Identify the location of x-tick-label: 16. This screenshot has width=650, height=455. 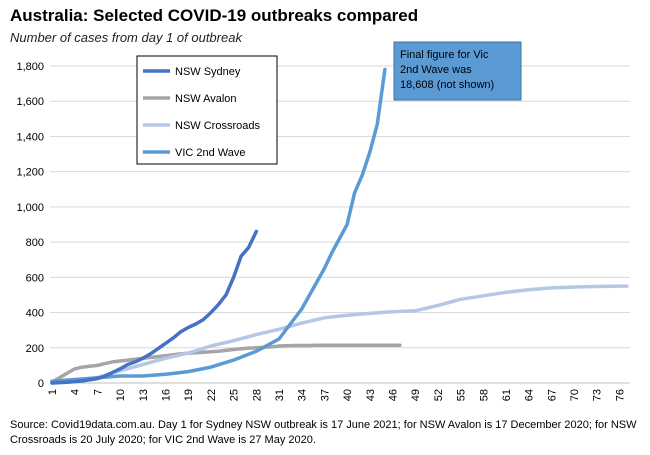
(166, 395).